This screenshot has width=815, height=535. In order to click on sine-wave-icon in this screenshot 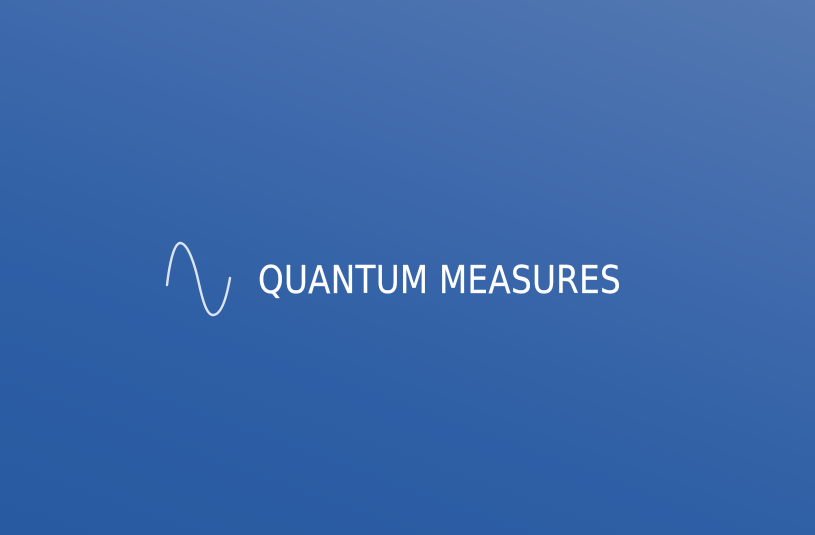, I will do `click(198, 279)`.